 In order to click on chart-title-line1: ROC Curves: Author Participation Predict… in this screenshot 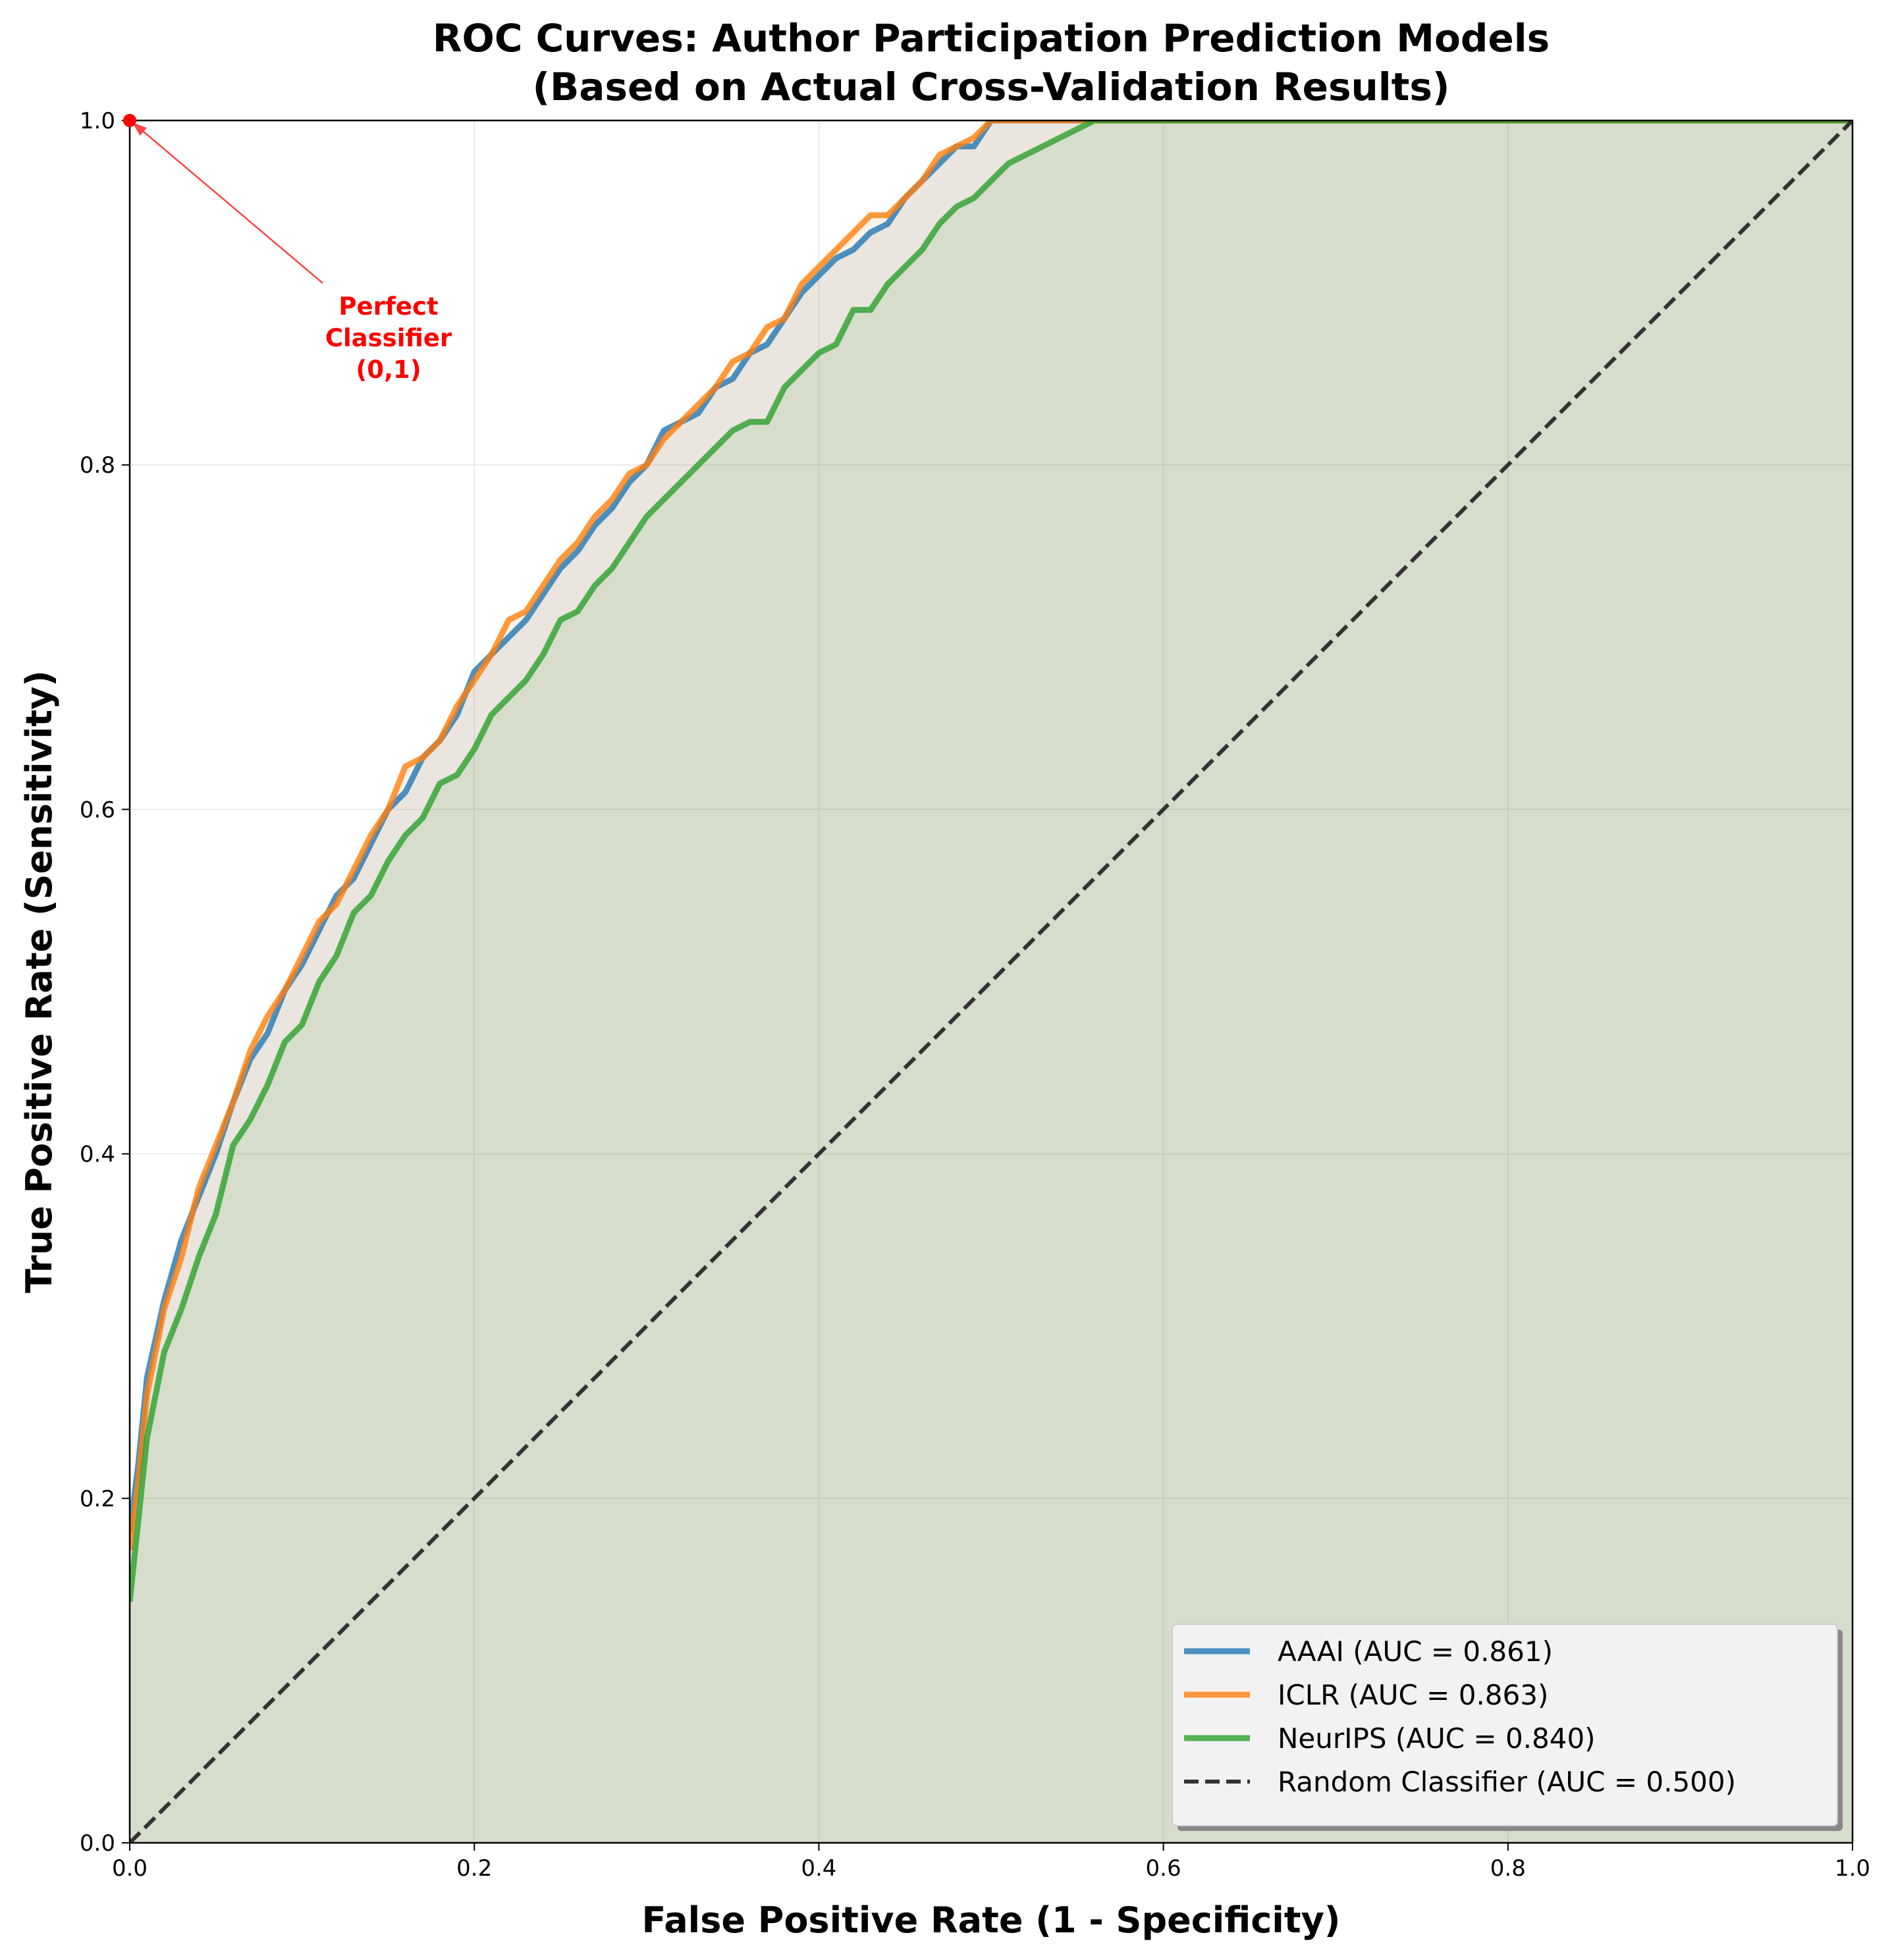, I will do `click(991, 38)`.